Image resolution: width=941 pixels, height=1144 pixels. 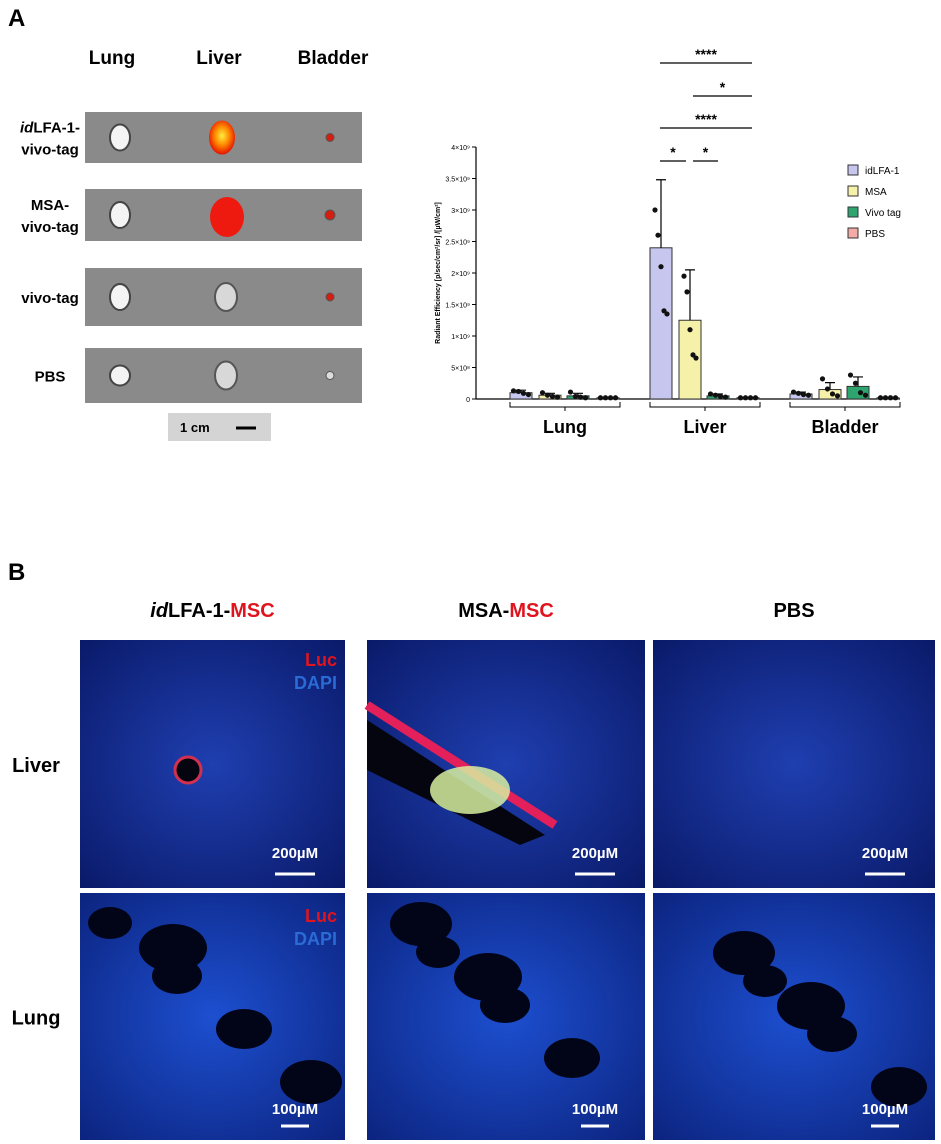 What do you see at coordinates (457, 243) in the screenshot?
I see `y-tick-label: 2.5×10⁹` at bounding box center [457, 243].